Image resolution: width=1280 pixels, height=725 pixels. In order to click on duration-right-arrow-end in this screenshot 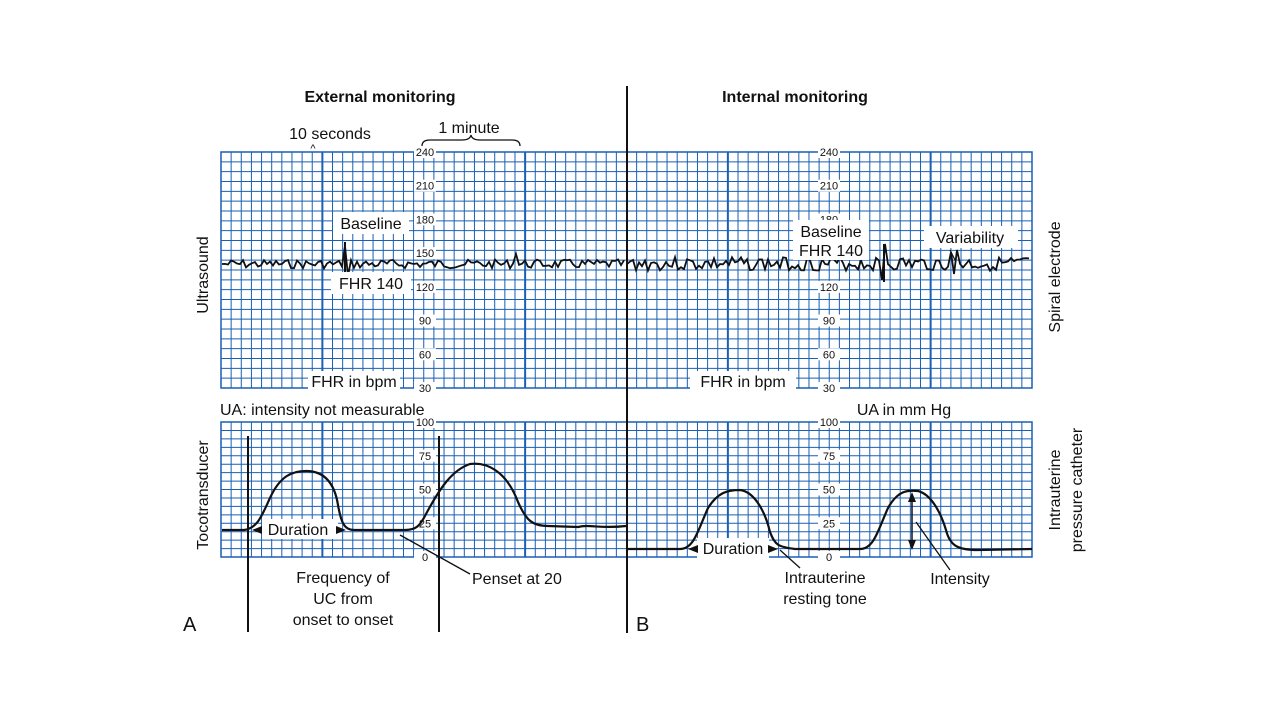, I will do `click(773, 549)`.